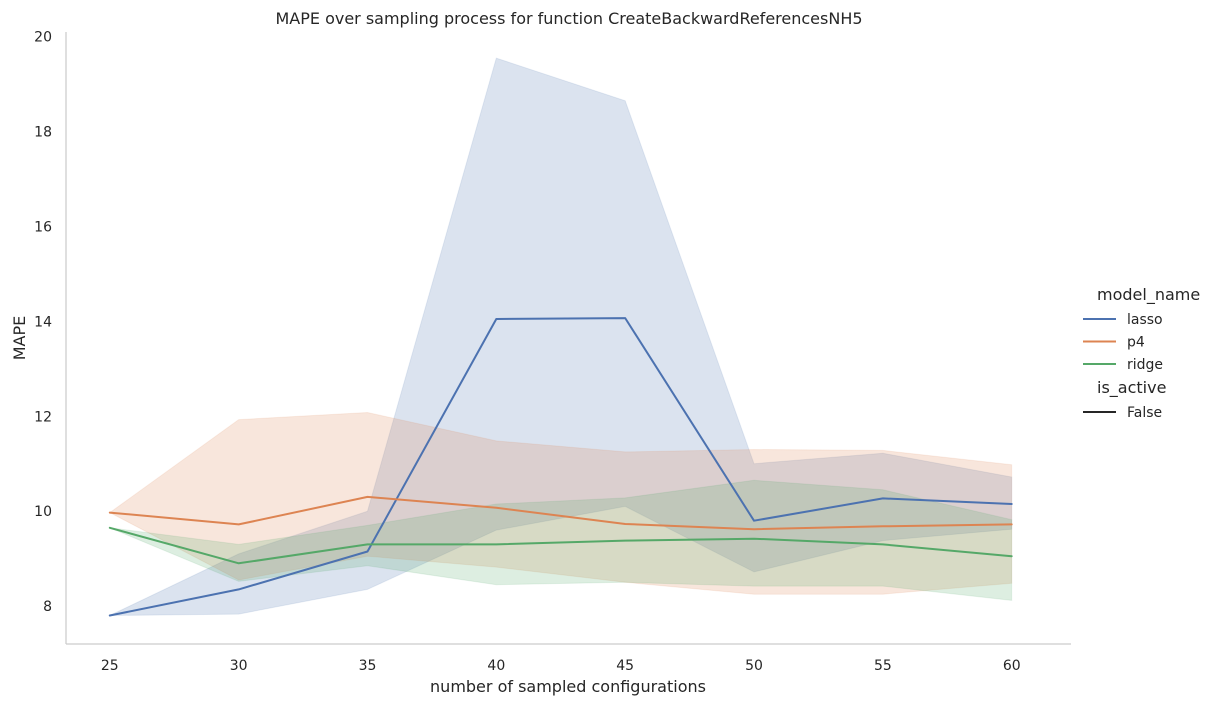 This screenshot has width=1217, height=706. What do you see at coordinates (754, 666) in the screenshot?
I see `x-tick-label: 50` at bounding box center [754, 666].